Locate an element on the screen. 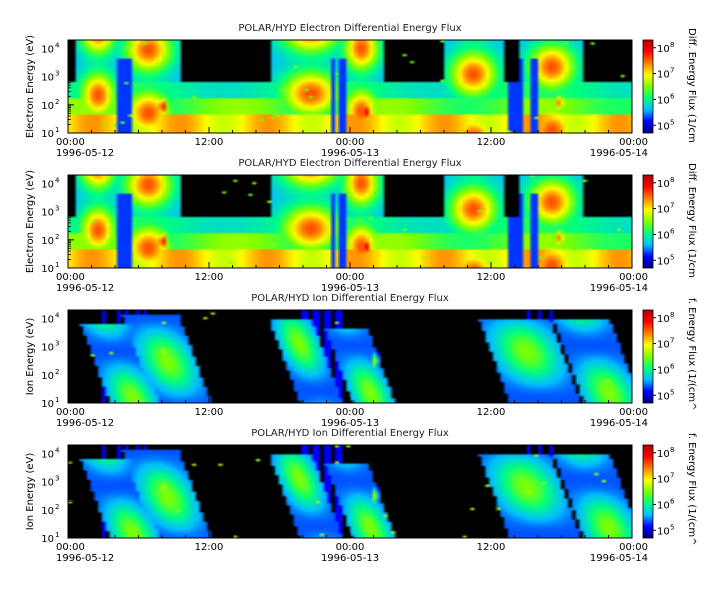 The height and width of the screenshot is (596, 722). colorbar-label: f. Energy Flux (1/(cm^ is located at coordinates (691, 354).